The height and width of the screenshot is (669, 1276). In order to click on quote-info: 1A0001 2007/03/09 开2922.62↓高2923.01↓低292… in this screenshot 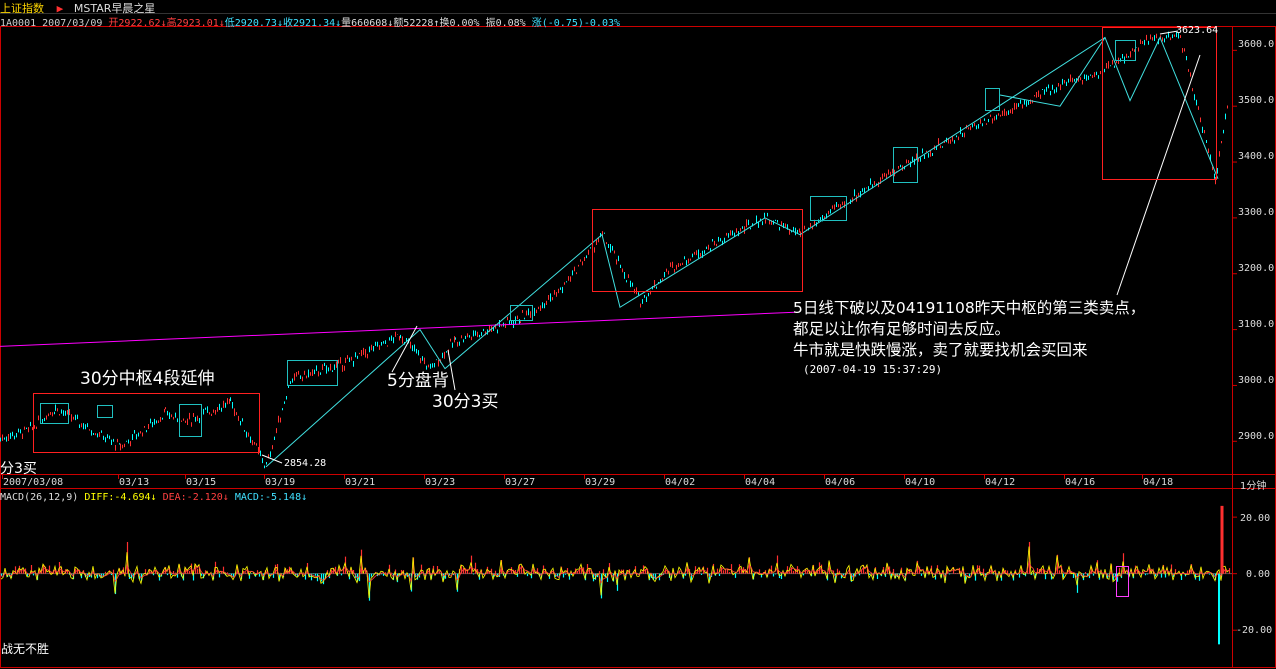, I will do `click(310, 21)`.